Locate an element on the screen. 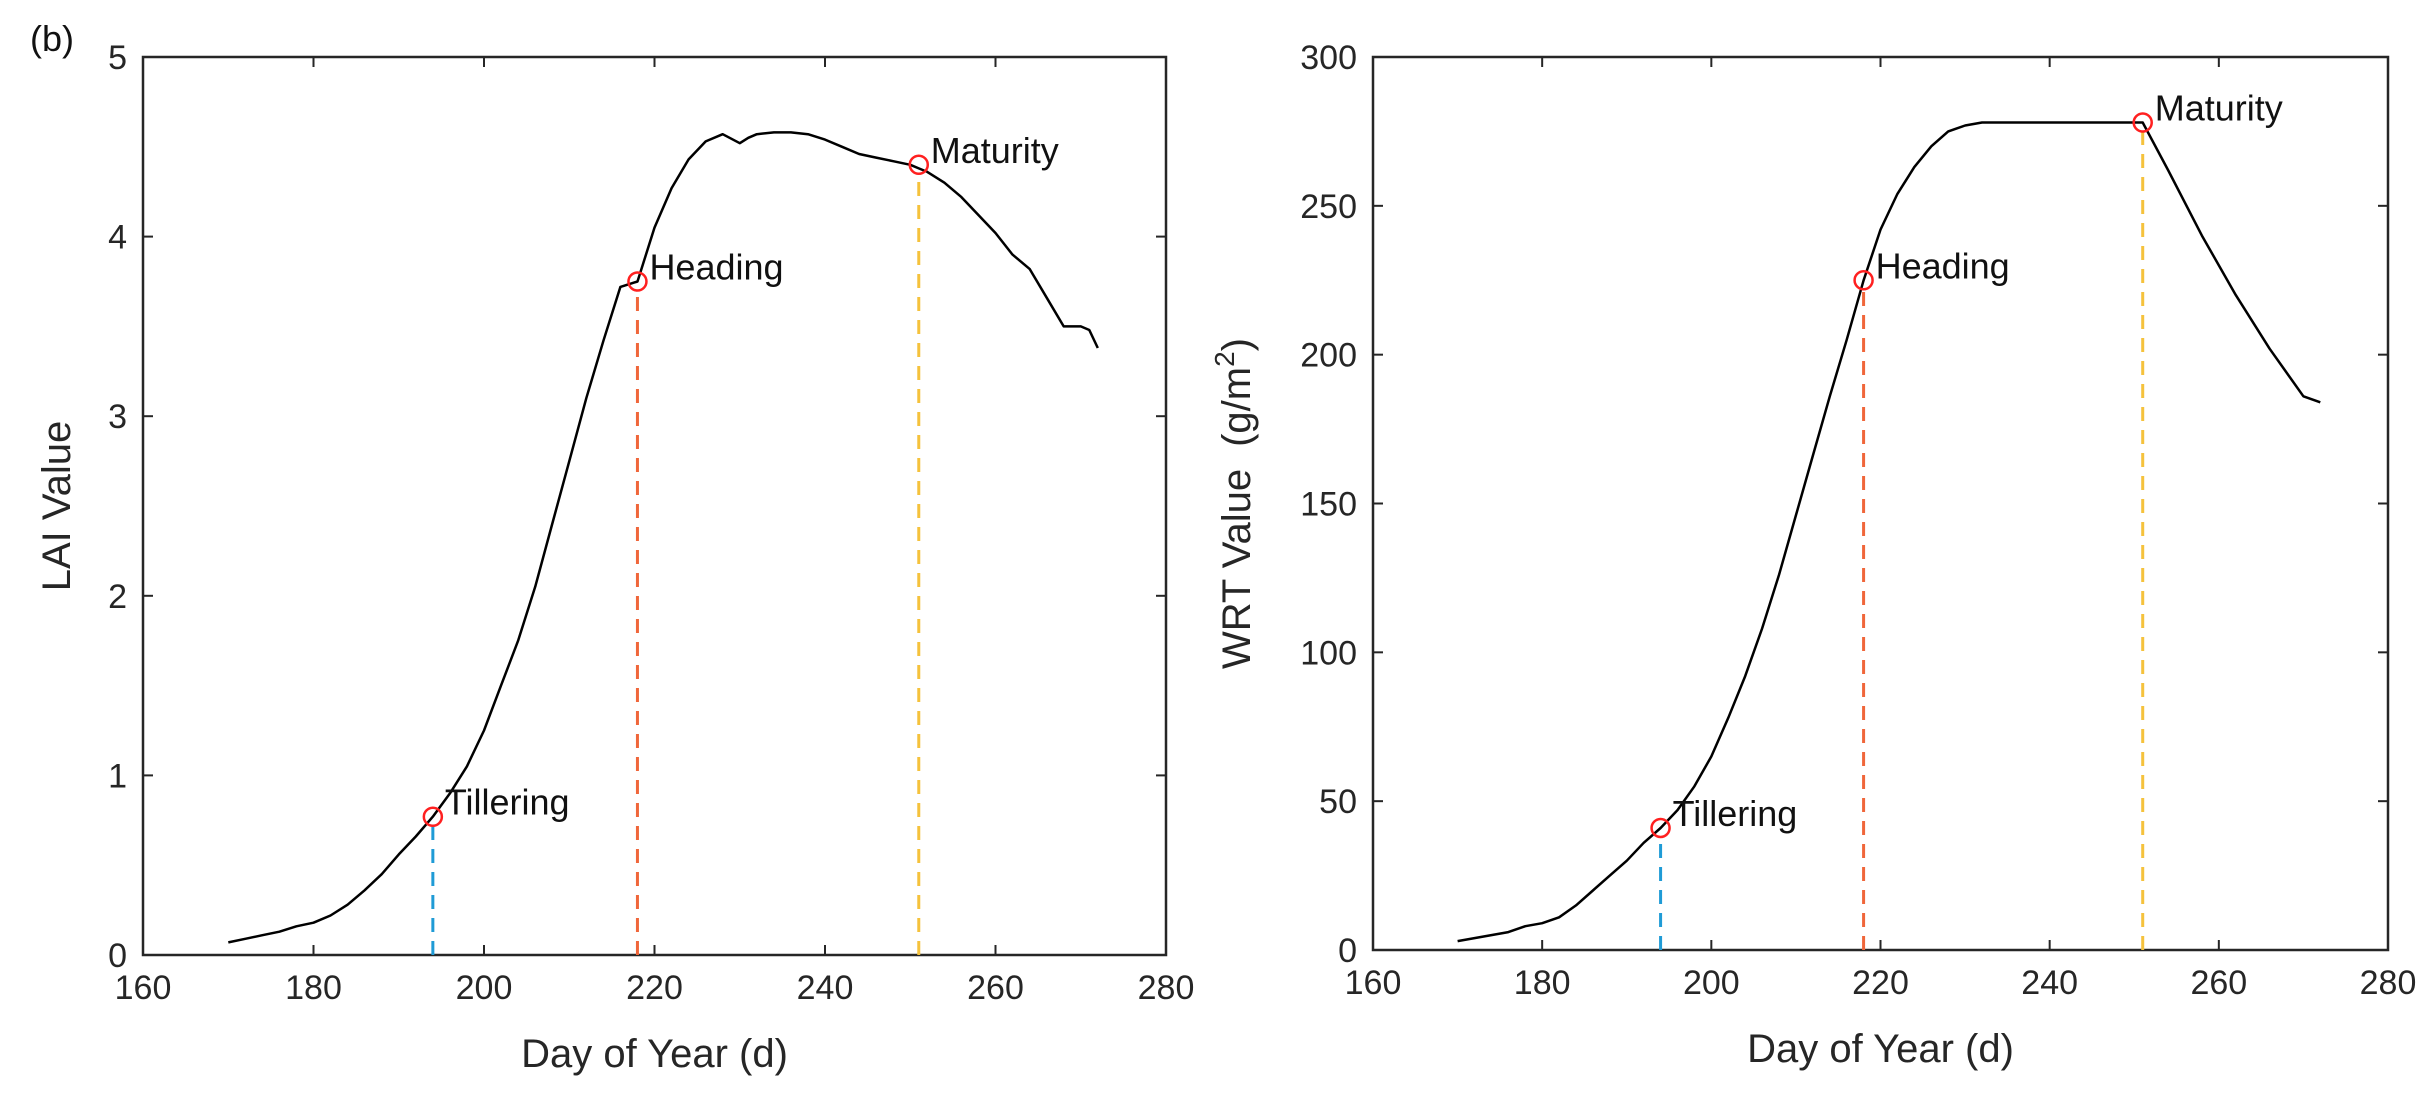 The width and height of the screenshot is (2432, 1108). y-axis-title-text: LAI Value is located at coordinates (57, 506).